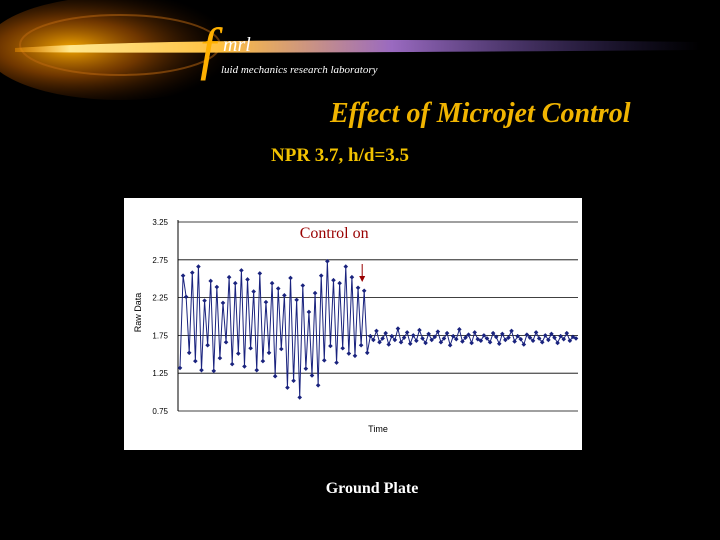 The width and height of the screenshot is (720, 540). What do you see at coordinates (138, 313) in the screenshot?
I see `y-axis-title: Raw Data` at bounding box center [138, 313].